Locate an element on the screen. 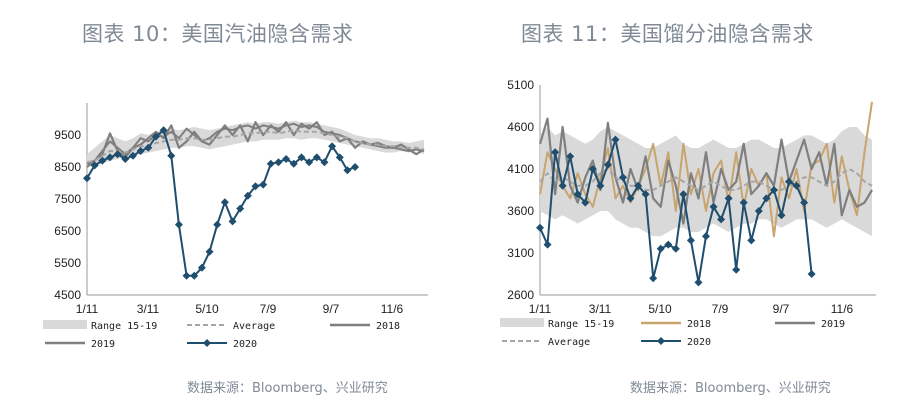 The image size is (900, 408). right-legend-2018-label: 2018 is located at coordinates (699, 324).